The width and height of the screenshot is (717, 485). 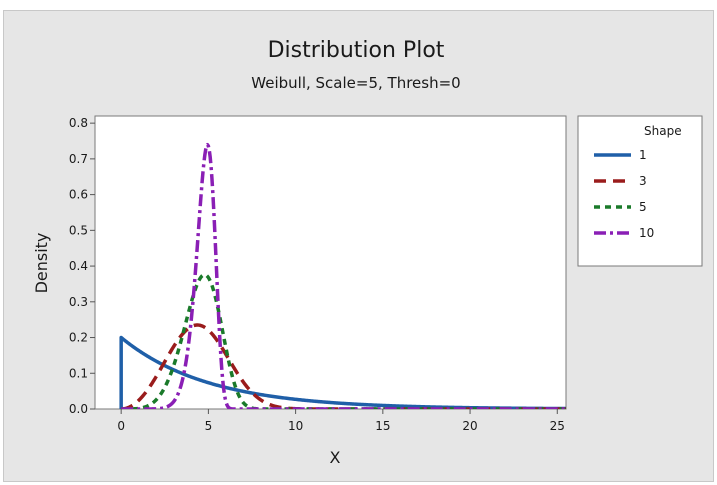 What do you see at coordinates (78, 195) in the screenshot?
I see `y-tick-label: 0.6` at bounding box center [78, 195].